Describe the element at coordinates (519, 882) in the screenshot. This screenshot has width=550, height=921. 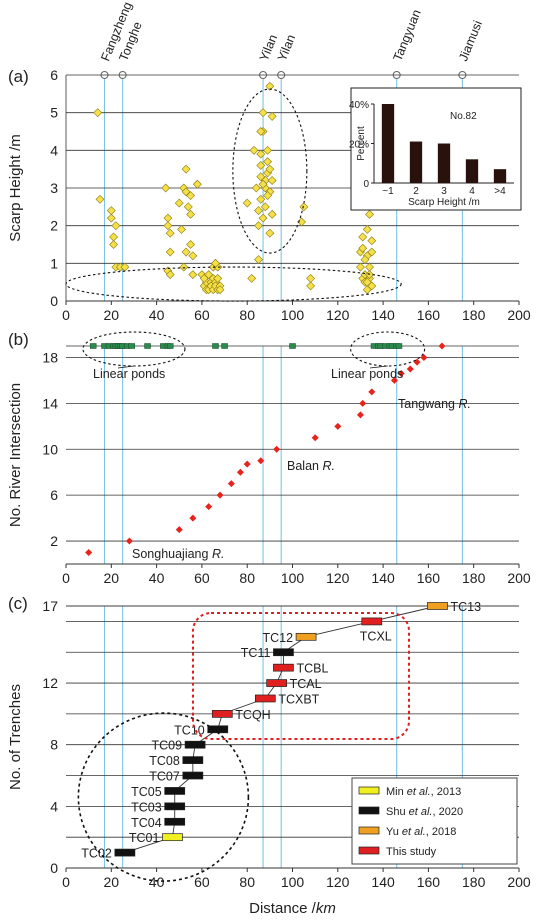
I see `x-tick-label: 200` at that location.